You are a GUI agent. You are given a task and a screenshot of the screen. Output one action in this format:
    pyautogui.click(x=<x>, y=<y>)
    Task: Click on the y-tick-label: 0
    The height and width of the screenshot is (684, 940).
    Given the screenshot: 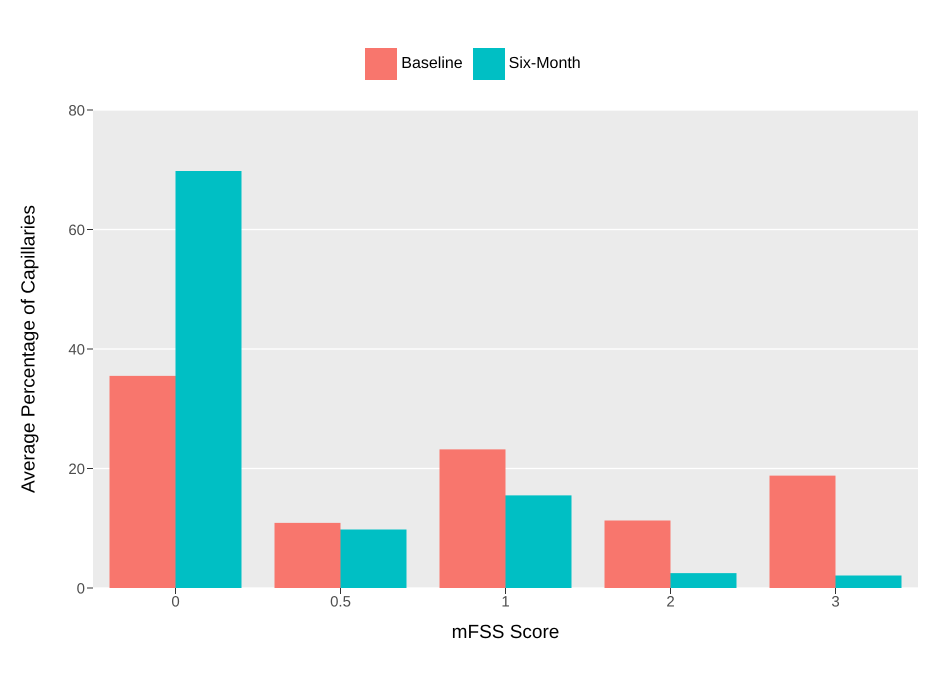 What is the action you would take?
    pyautogui.click(x=80, y=589)
    